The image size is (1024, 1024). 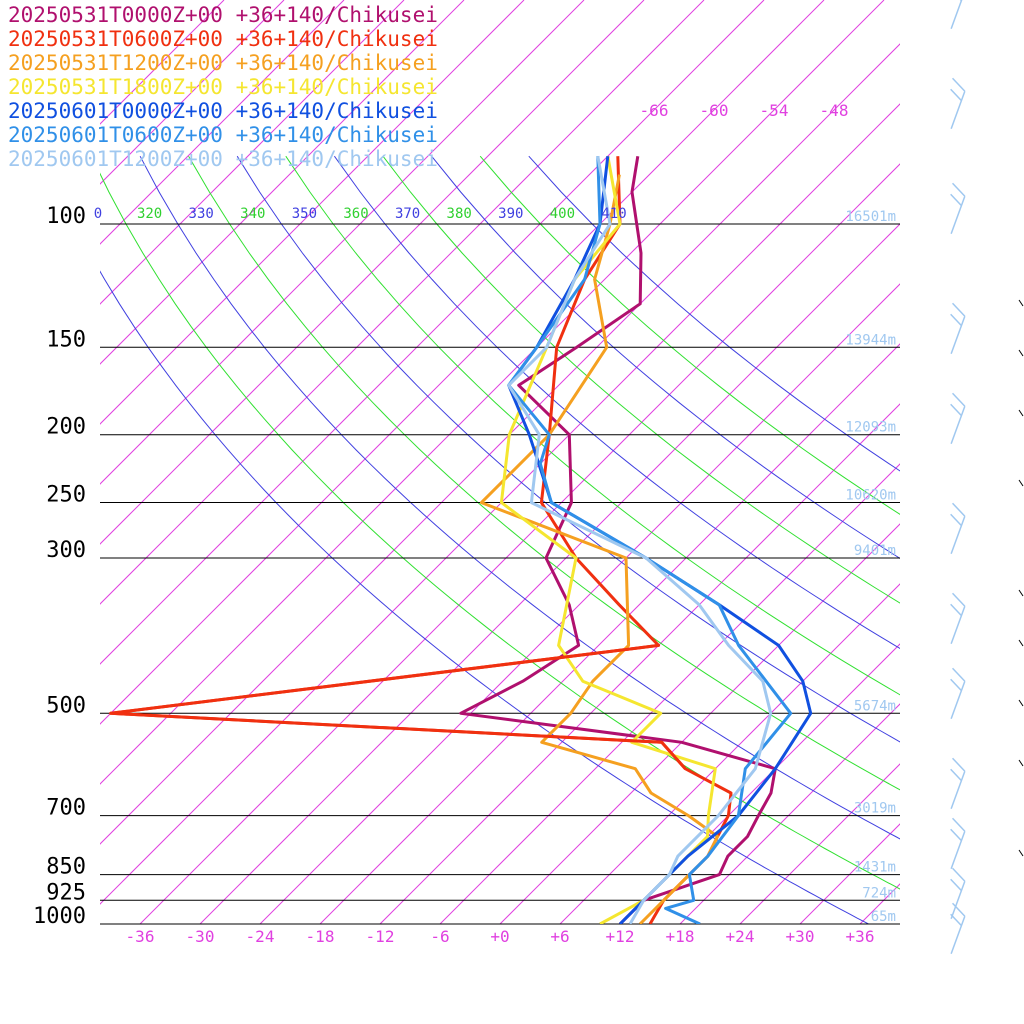 I want to click on height-label: 65m, so click(x=883, y=917).